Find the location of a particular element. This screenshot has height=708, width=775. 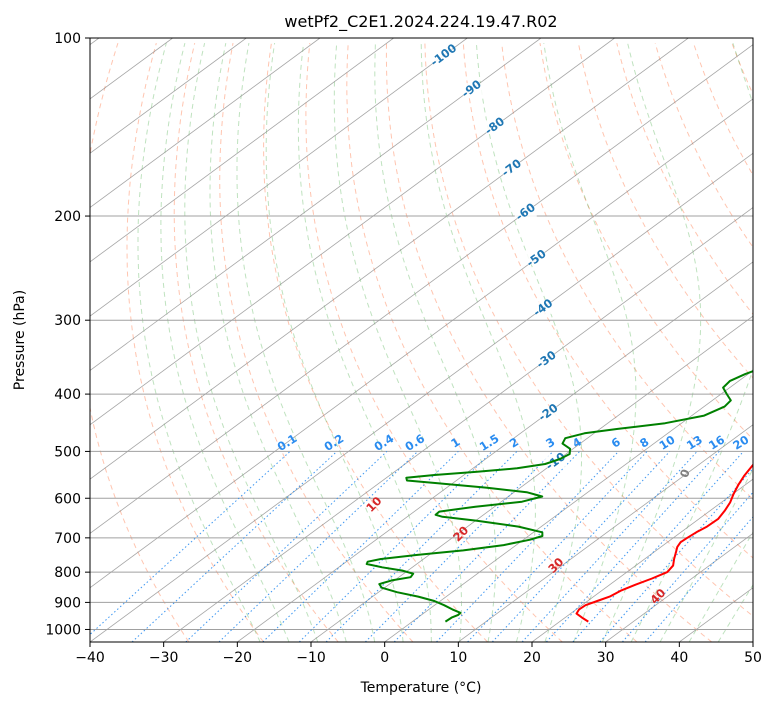

x-axis-ticks: −40 −30 −20 −10 0 10 20 30 40 50 is located at coordinates (418, 654).